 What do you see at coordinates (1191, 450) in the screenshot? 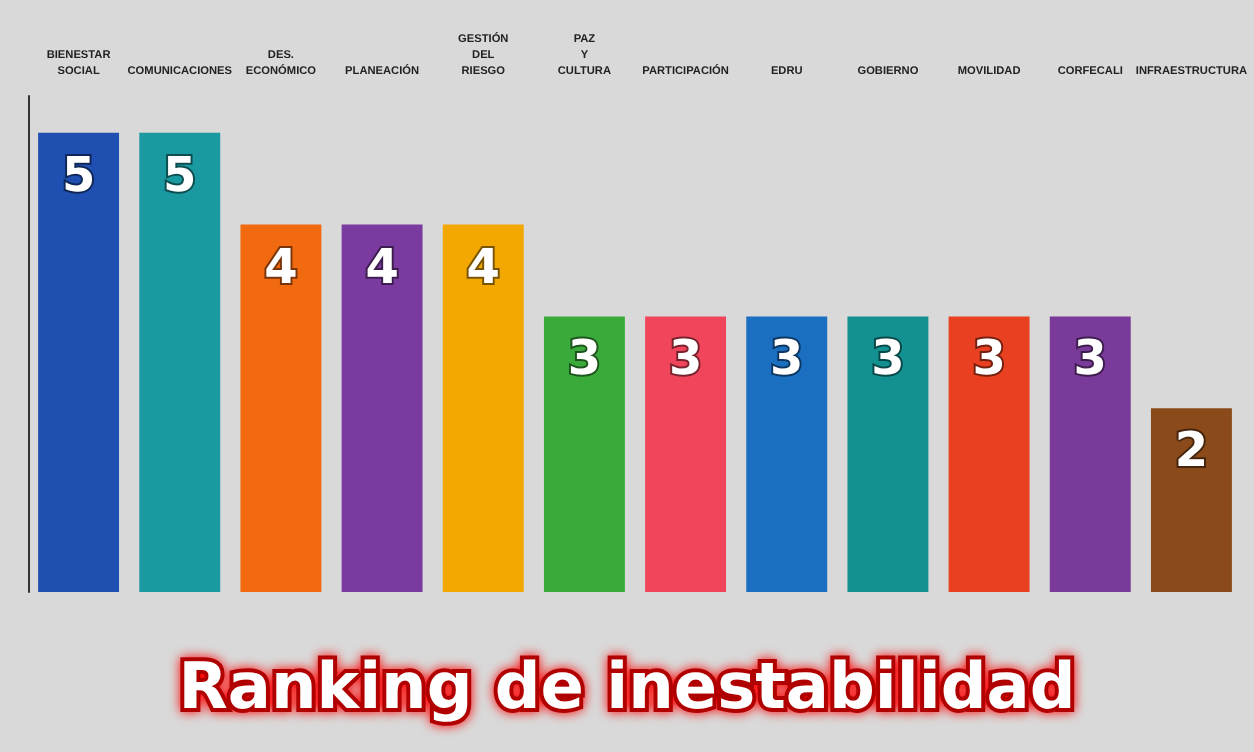
I see `data-label: 2` at bounding box center [1191, 450].